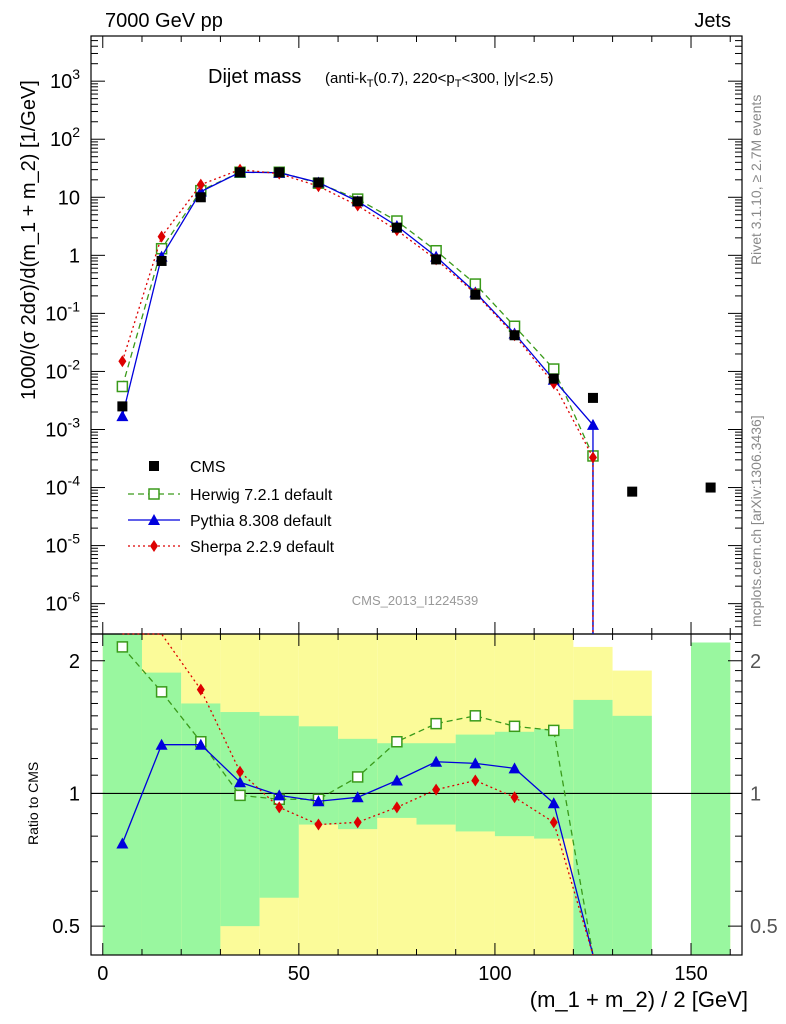  What do you see at coordinates (262, 547) in the screenshot?
I see `legend-label: Sherpa 2.2.9 default` at bounding box center [262, 547].